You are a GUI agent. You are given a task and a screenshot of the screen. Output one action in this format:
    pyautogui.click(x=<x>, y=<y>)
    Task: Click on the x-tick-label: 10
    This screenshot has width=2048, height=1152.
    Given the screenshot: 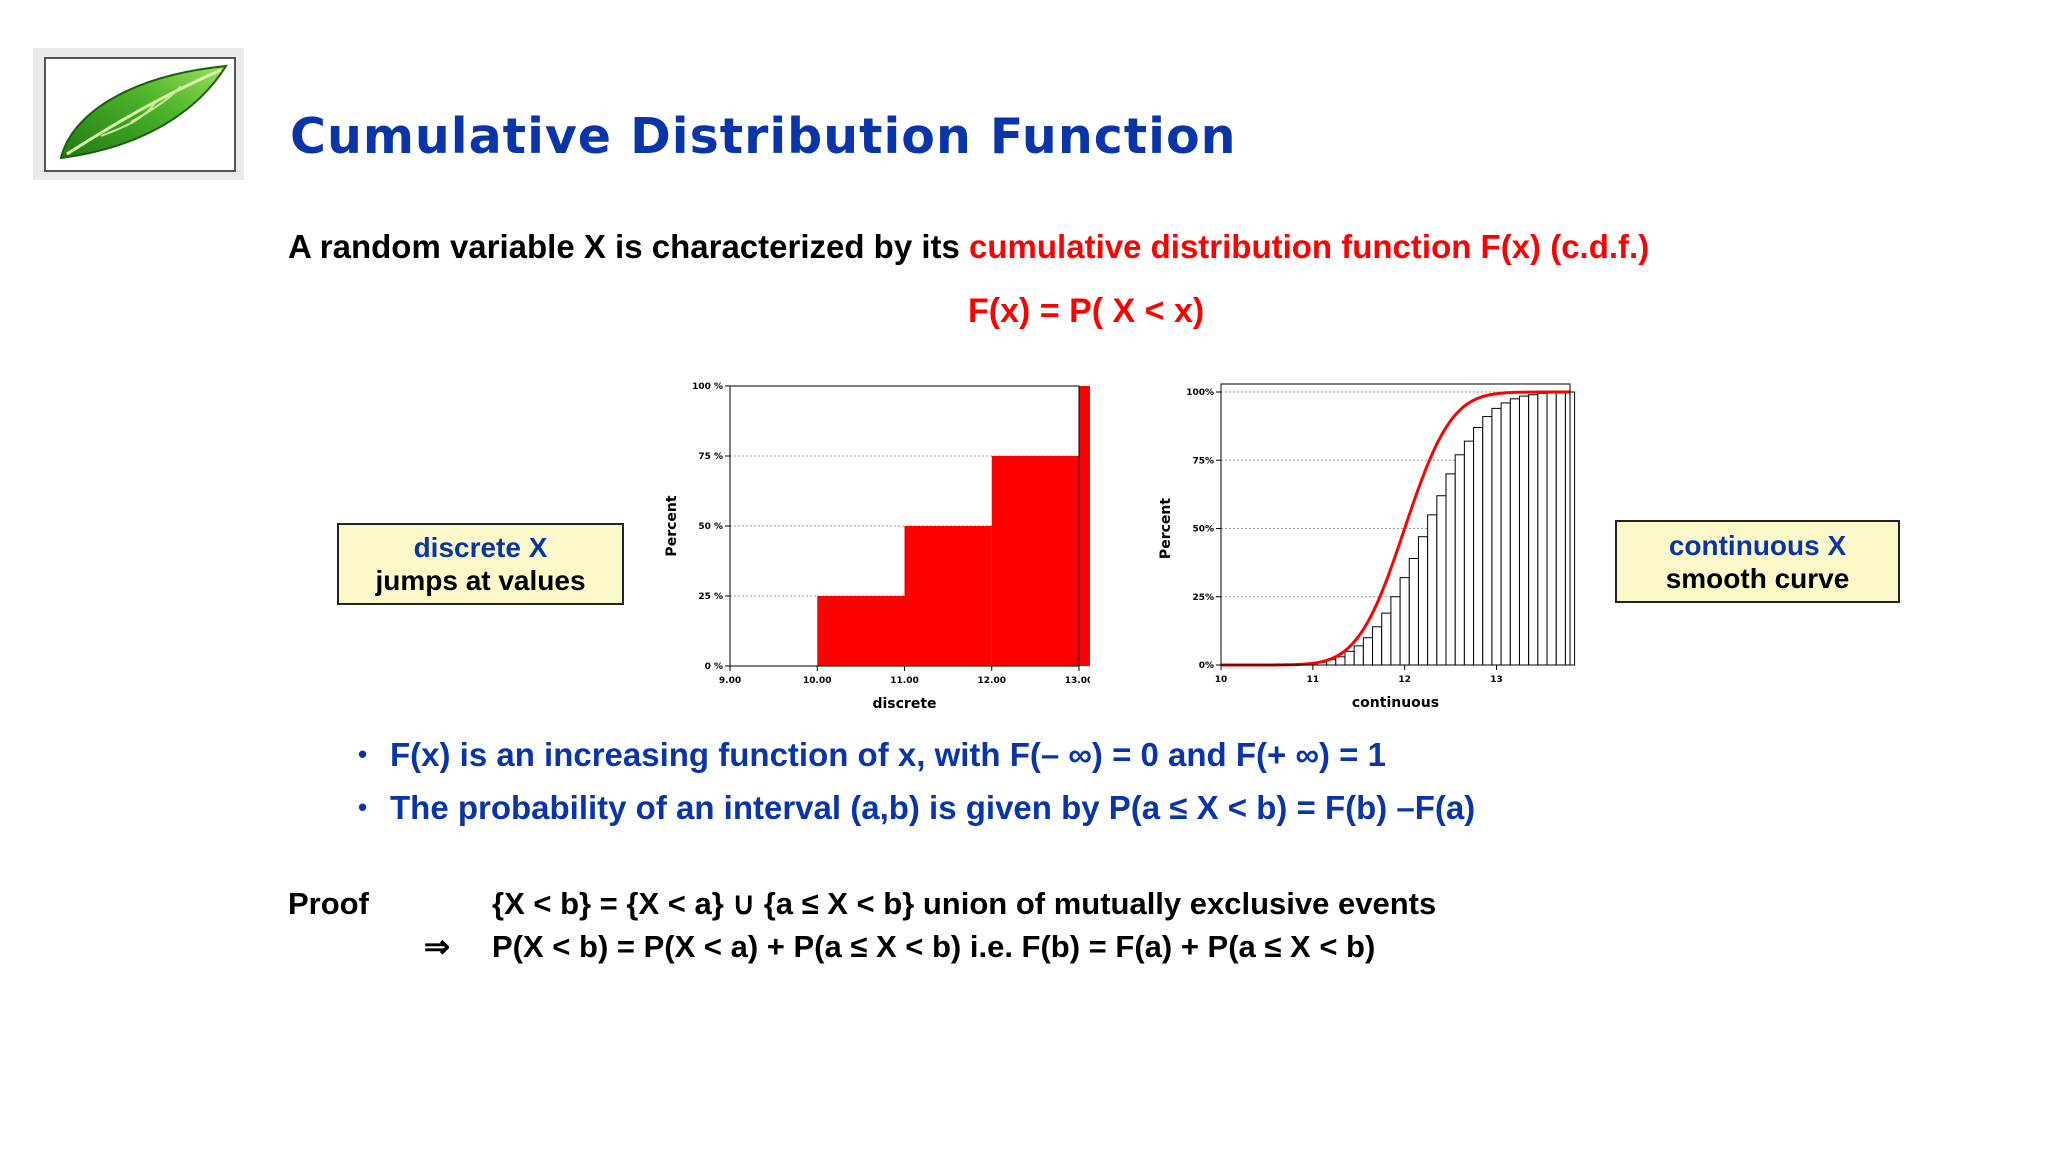 What is the action you would take?
    pyautogui.click(x=1221, y=680)
    